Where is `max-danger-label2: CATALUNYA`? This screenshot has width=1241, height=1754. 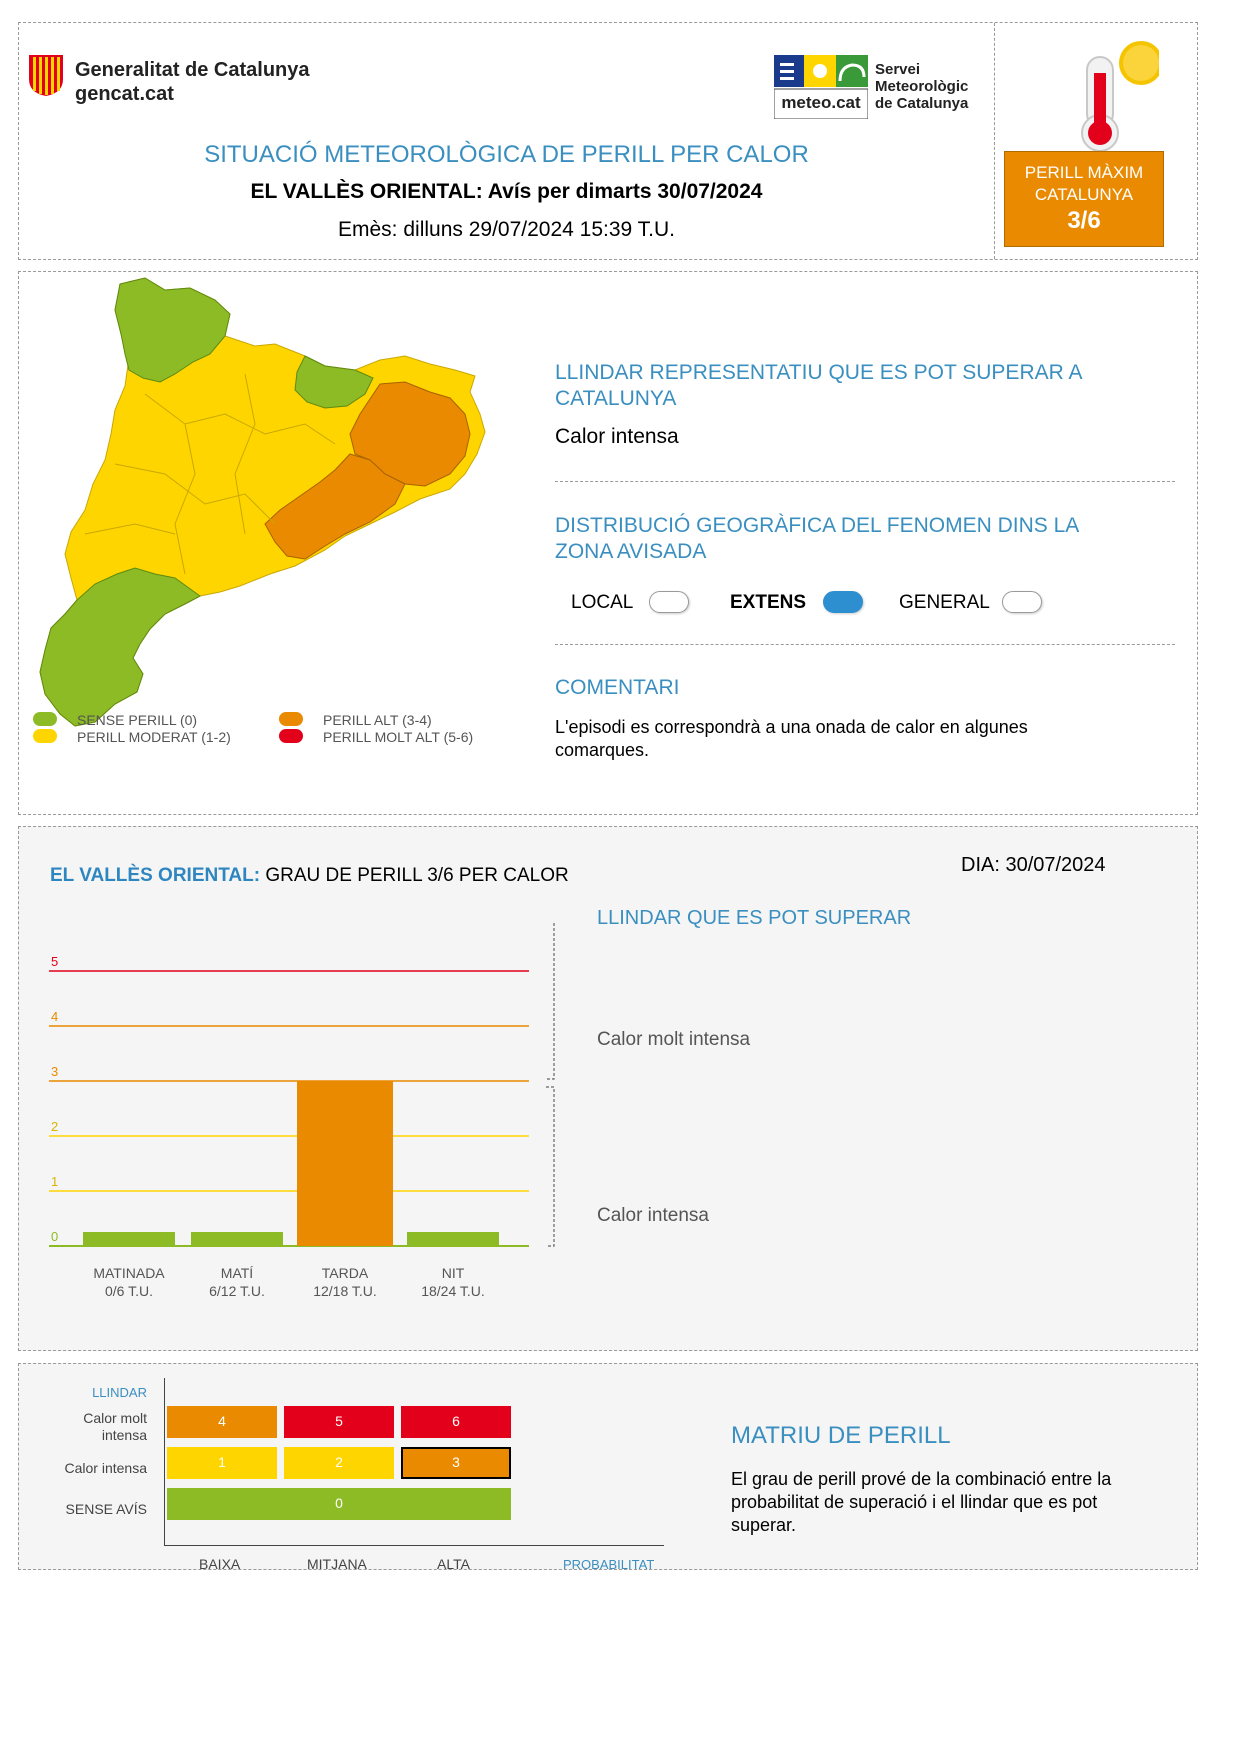
max-danger-label2: CATALUNYA is located at coordinates (1084, 194).